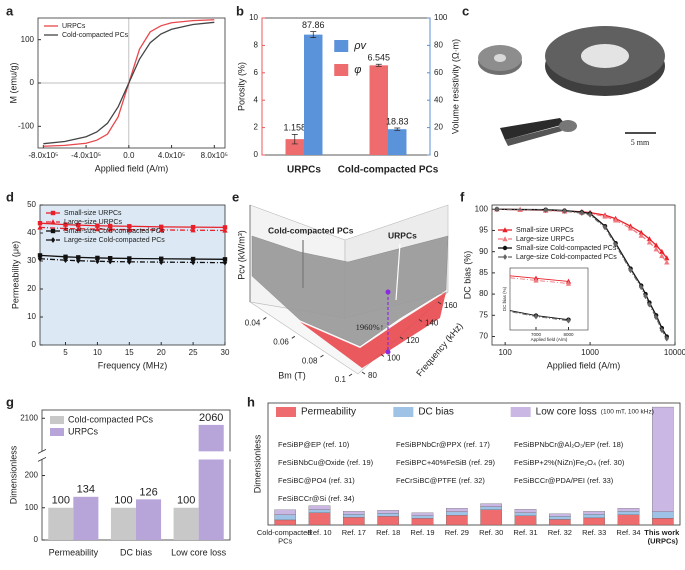  Describe the element at coordinates (341, 379) in the screenshot. I see `x-tick-label: 0.1` at that location.